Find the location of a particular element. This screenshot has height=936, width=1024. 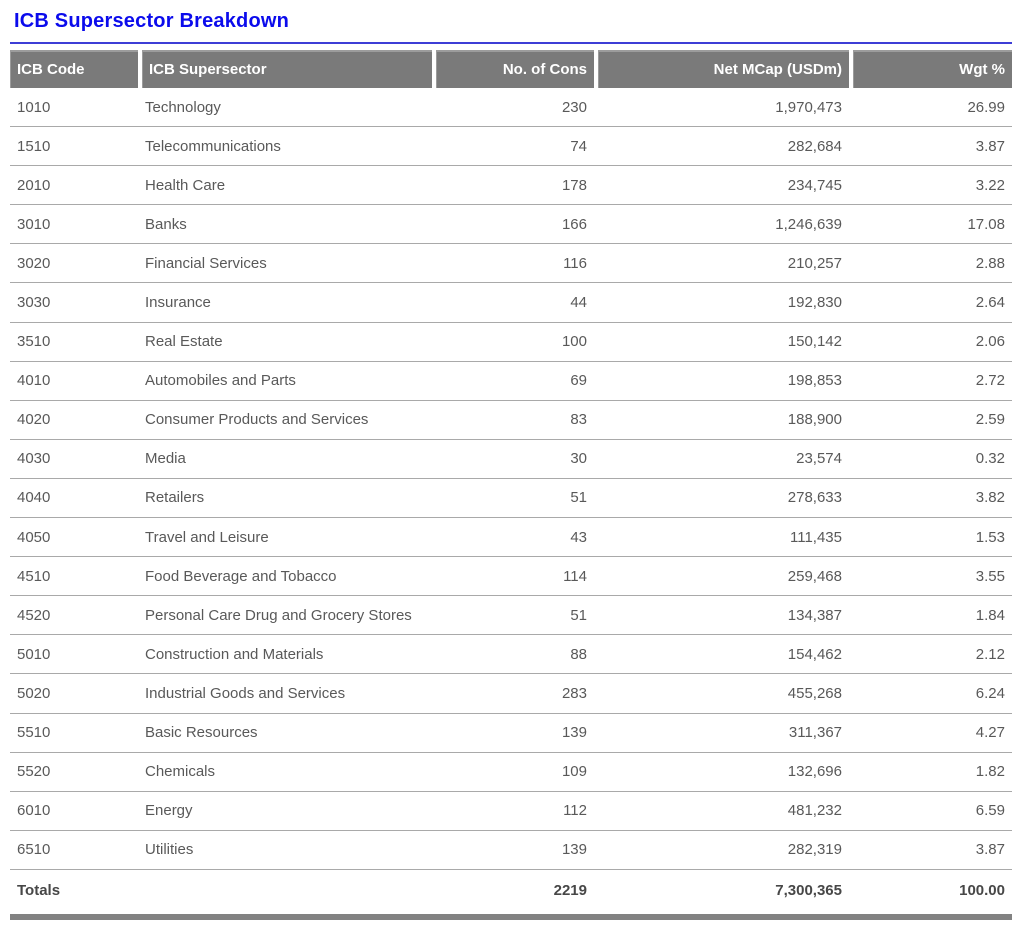

supersector-cell: Industrial Goods and Services is located at coordinates (285, 694).